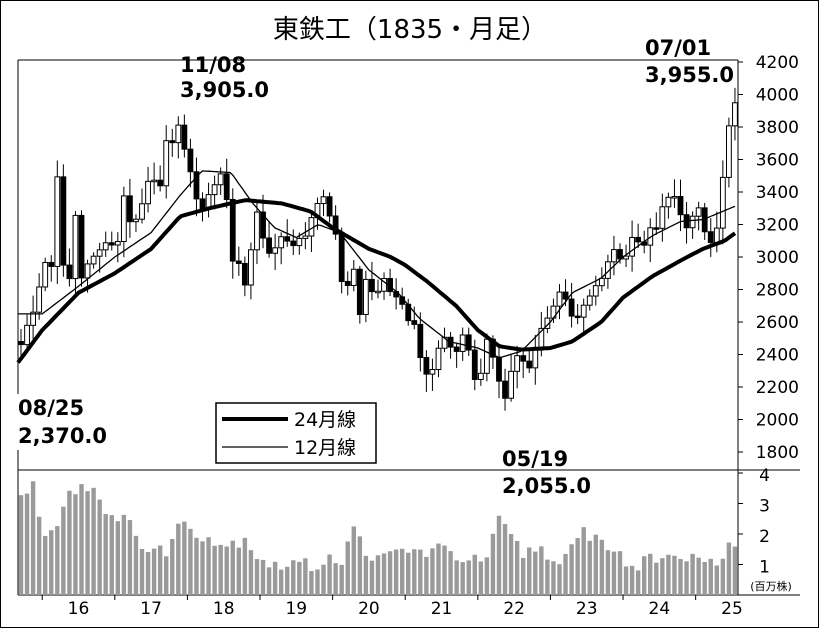 The height and width of the screenshot is (628, 819). What do you see at coordinates (764, 537) in the screenshot?
I see `volume-tick-label: 2` at bounding box center [764, 537].